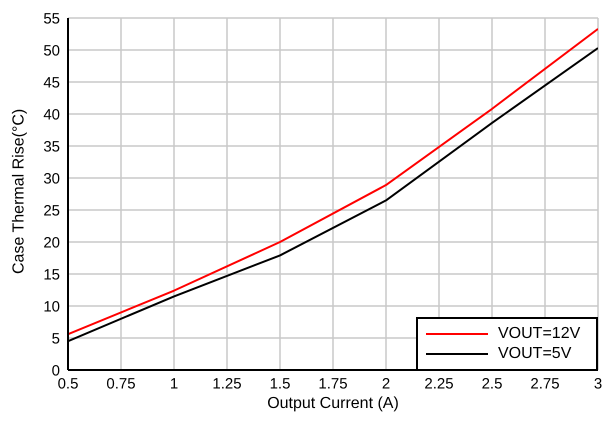 The height and width of the screenshot is (428, 614). What do you see at coordinates (51, 307) in the screenshot?
I see `y-tick-label: 10` at bounding box center [51, 307].